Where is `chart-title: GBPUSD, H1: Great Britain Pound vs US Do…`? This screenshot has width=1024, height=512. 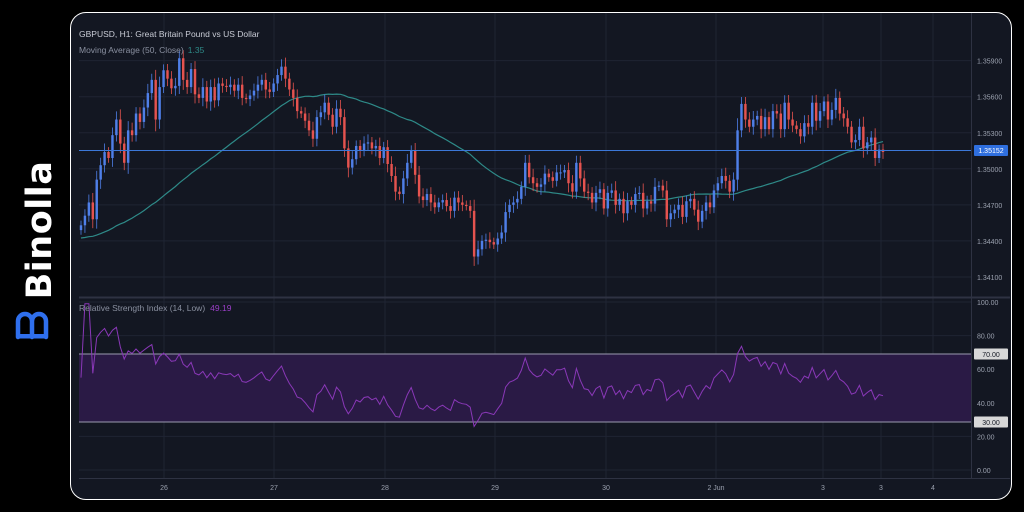
chart-title: GBPUSD, H1: Great Britain Pound vs US Do… is located at coordinates (169, 34).